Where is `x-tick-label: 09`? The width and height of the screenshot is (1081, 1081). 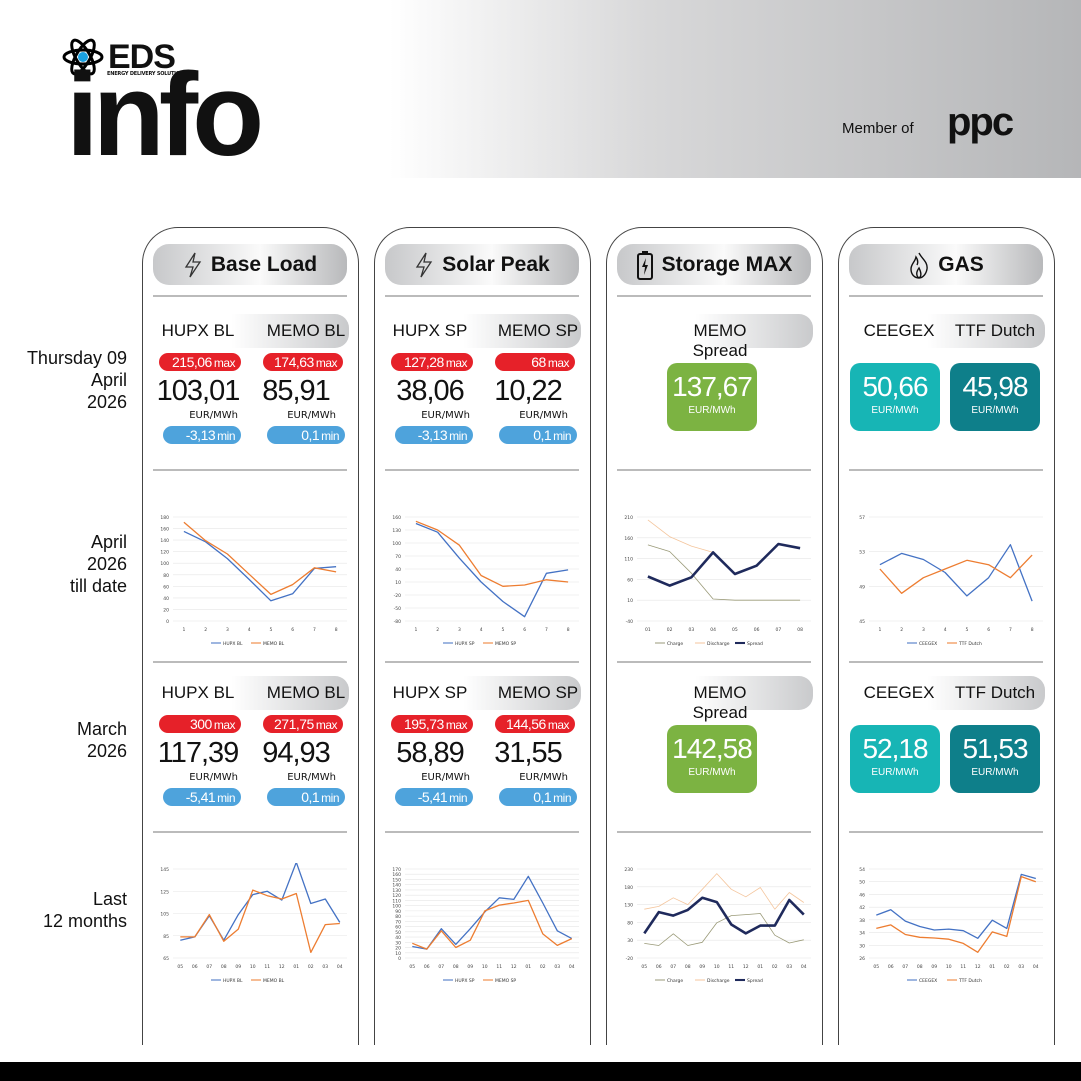
x-tick-label: 09 is located at coordinates (702, 967).